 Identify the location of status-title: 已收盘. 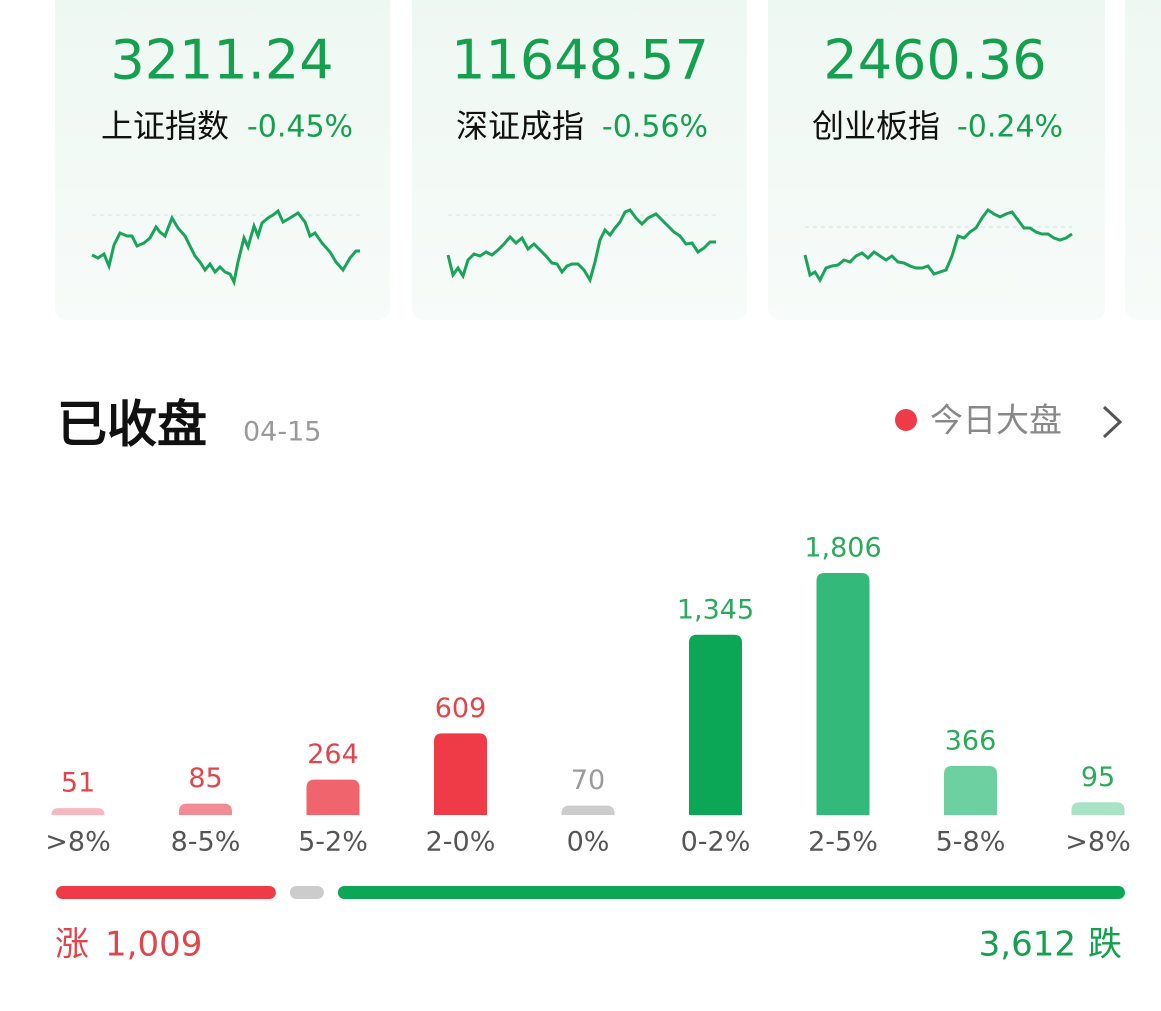
(132, 425).